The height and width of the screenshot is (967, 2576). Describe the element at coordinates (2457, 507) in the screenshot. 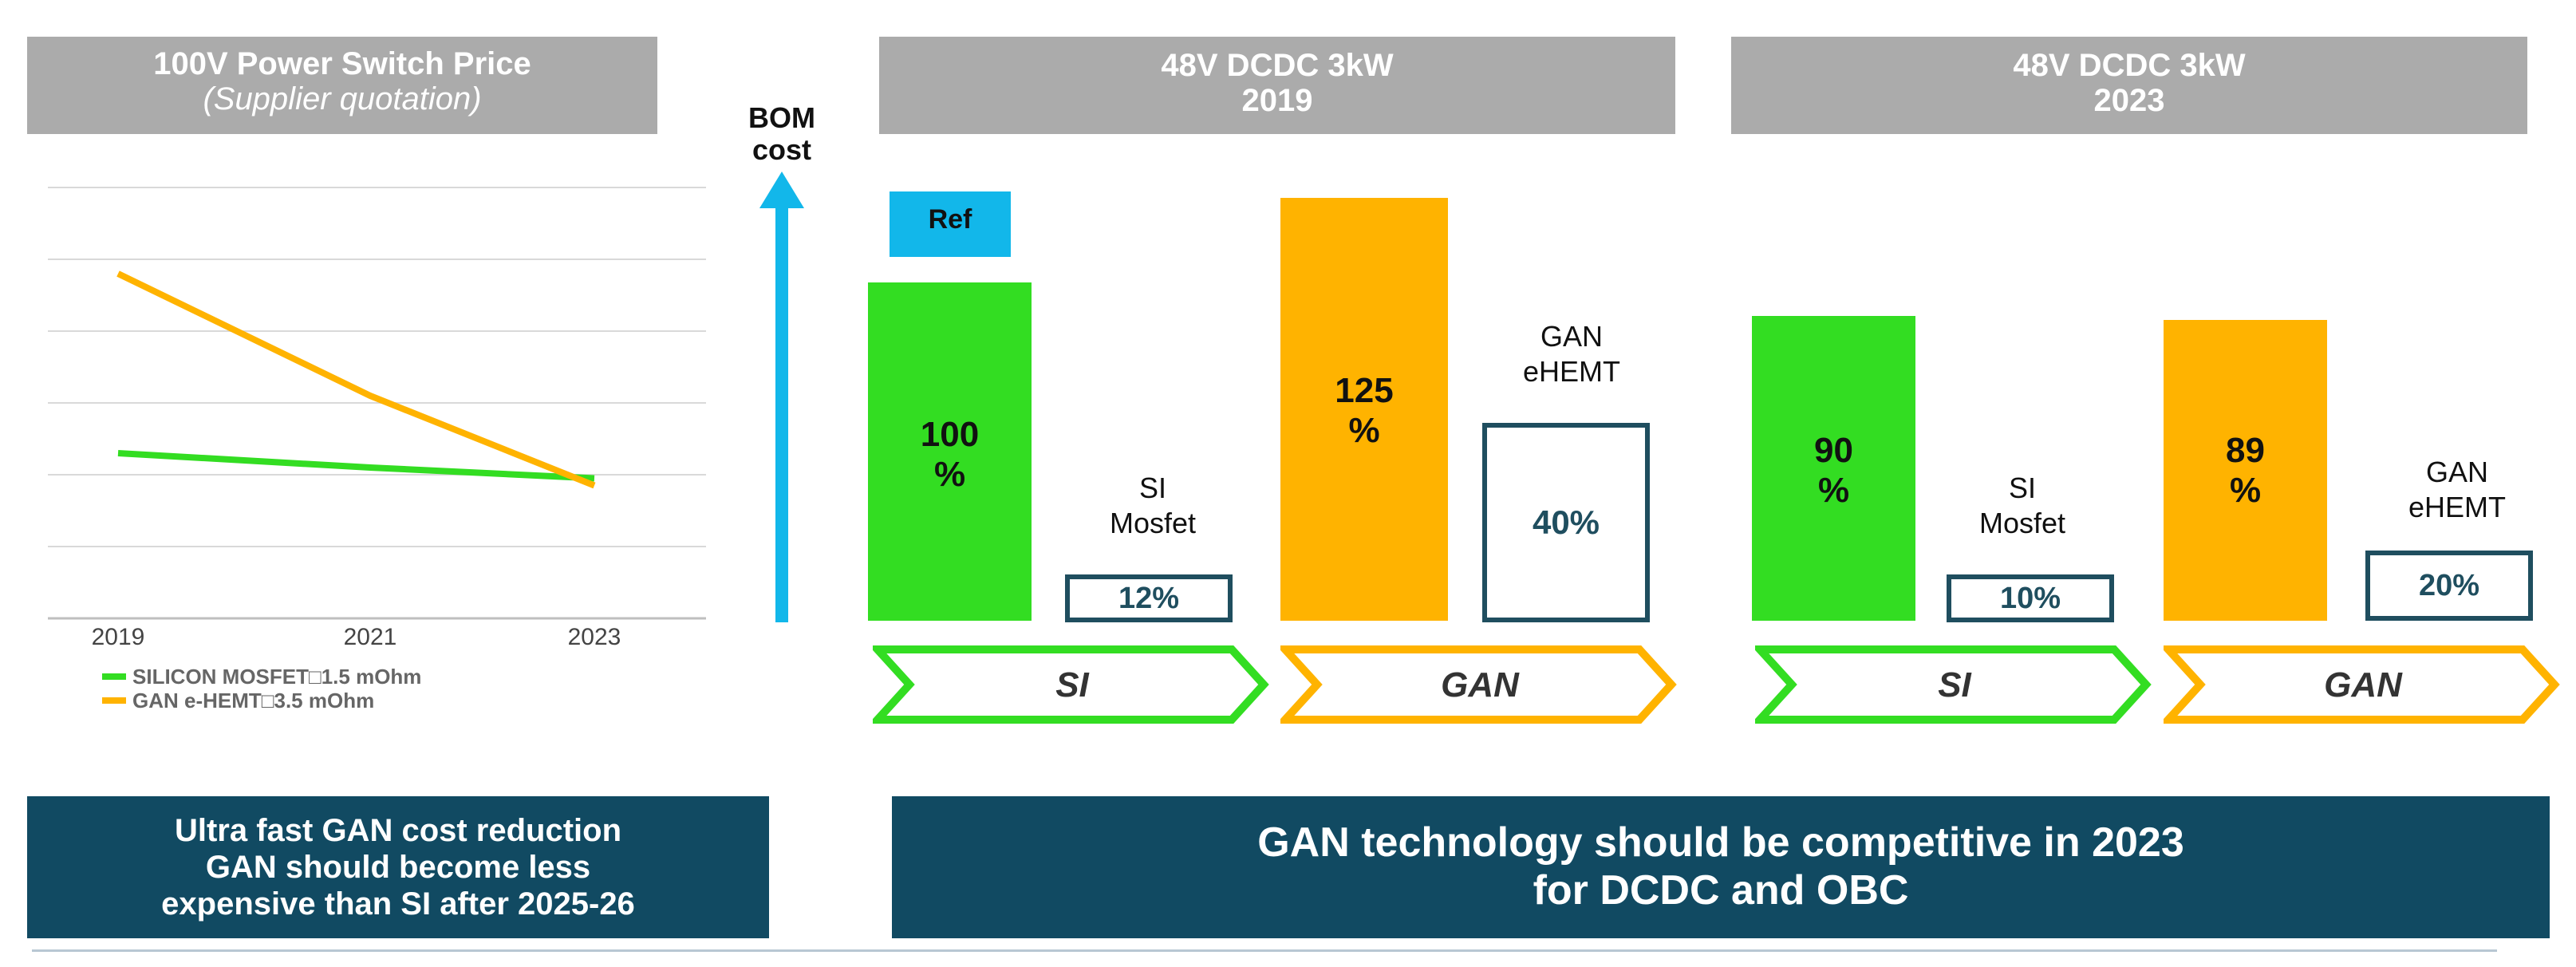

I see `switch-2023-gan-line2: eHEMT` at that location.